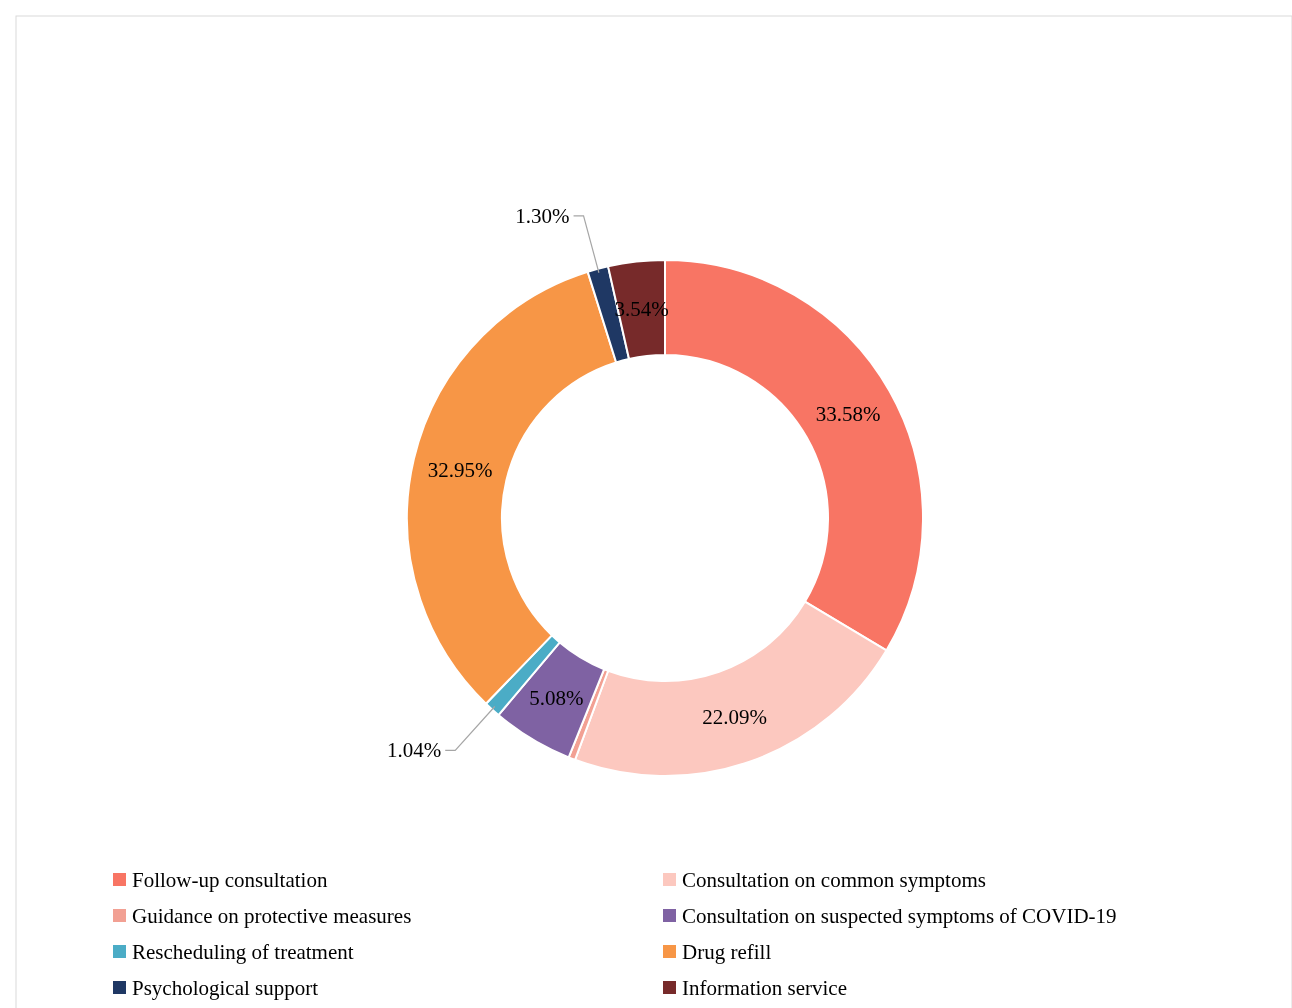 Image resolution: width=1292 pixels, height=1008 pixels. I want to click on legend-label: Psychological support, so click(225, 988).